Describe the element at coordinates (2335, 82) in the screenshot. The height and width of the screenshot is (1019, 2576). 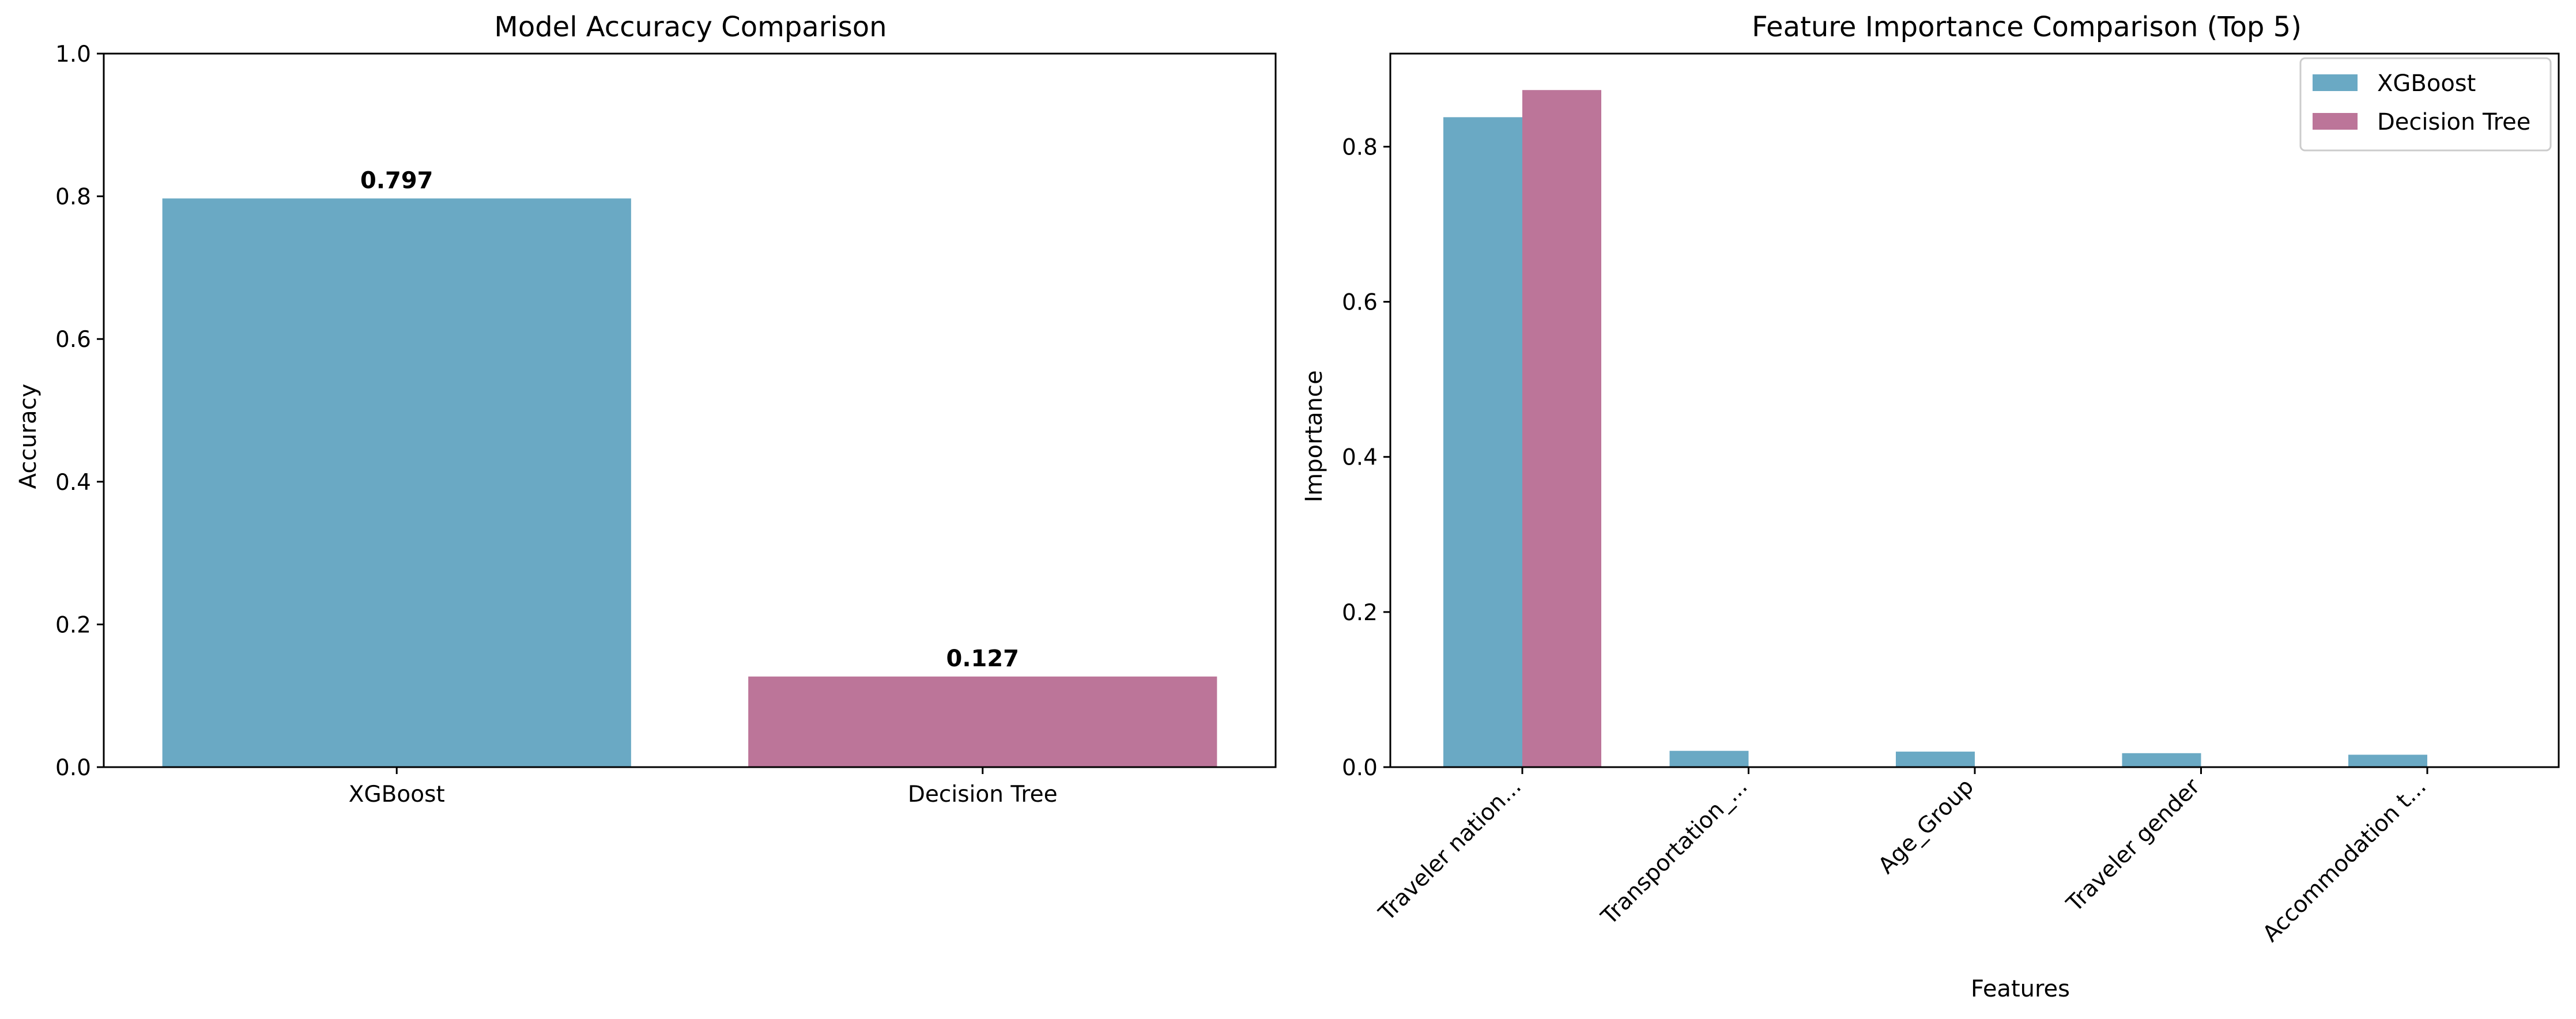
I see `legend-swatch-xgboost` at that location.